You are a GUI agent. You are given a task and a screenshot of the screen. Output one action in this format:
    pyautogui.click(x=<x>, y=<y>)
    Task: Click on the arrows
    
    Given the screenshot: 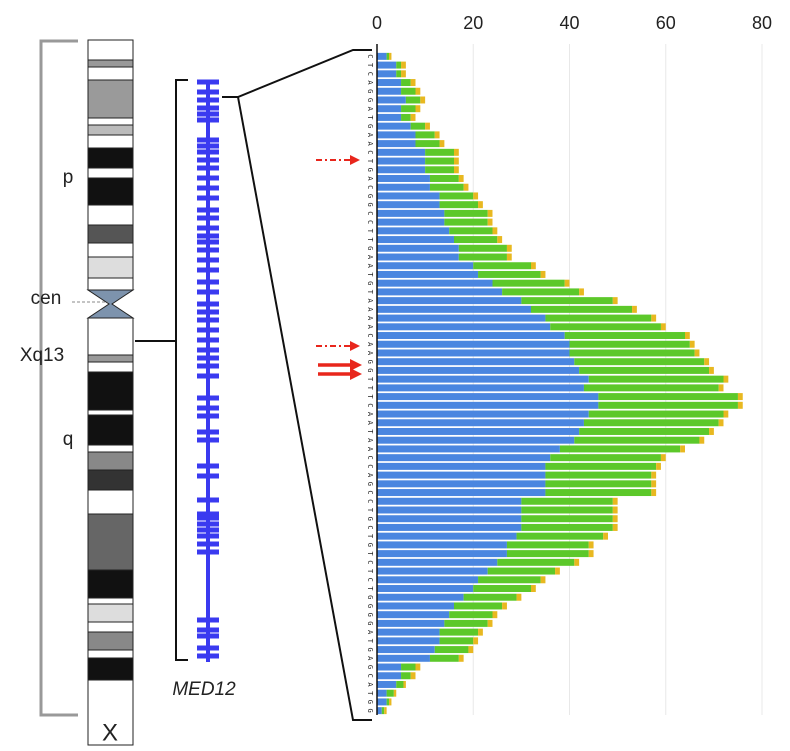 What is the action you would take?
    pyautogui.click(x=339, y=267)
    